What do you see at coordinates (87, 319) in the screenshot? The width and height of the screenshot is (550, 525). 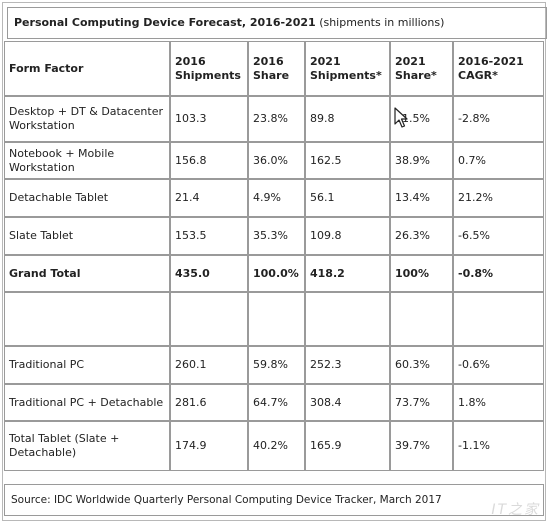 I see `cell-form-factor` at bounding box center [87, 319].